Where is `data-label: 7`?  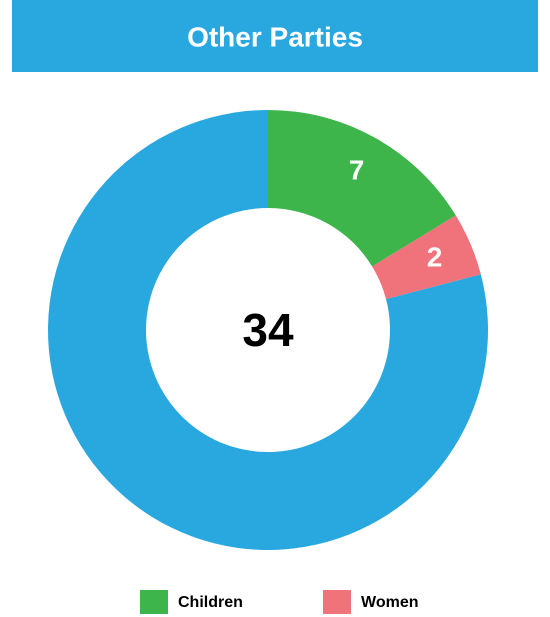 data-label: 7 is located at coordinates (357, 170).